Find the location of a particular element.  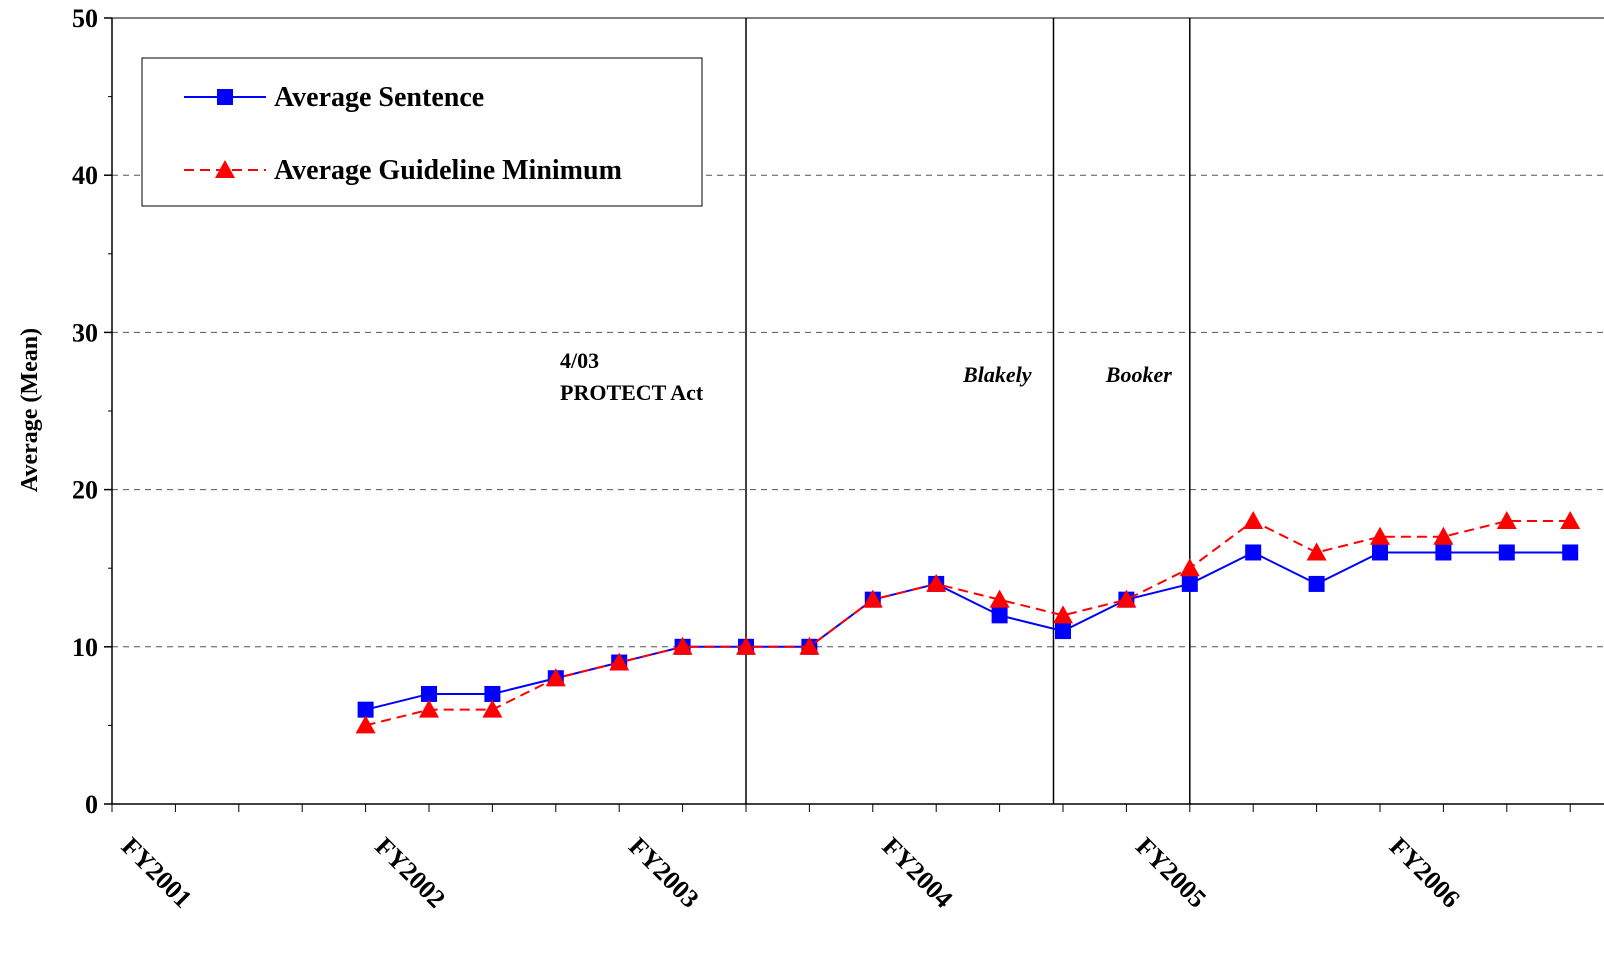

x-tick-label: FY2002 is located at coordinates (410, 873).